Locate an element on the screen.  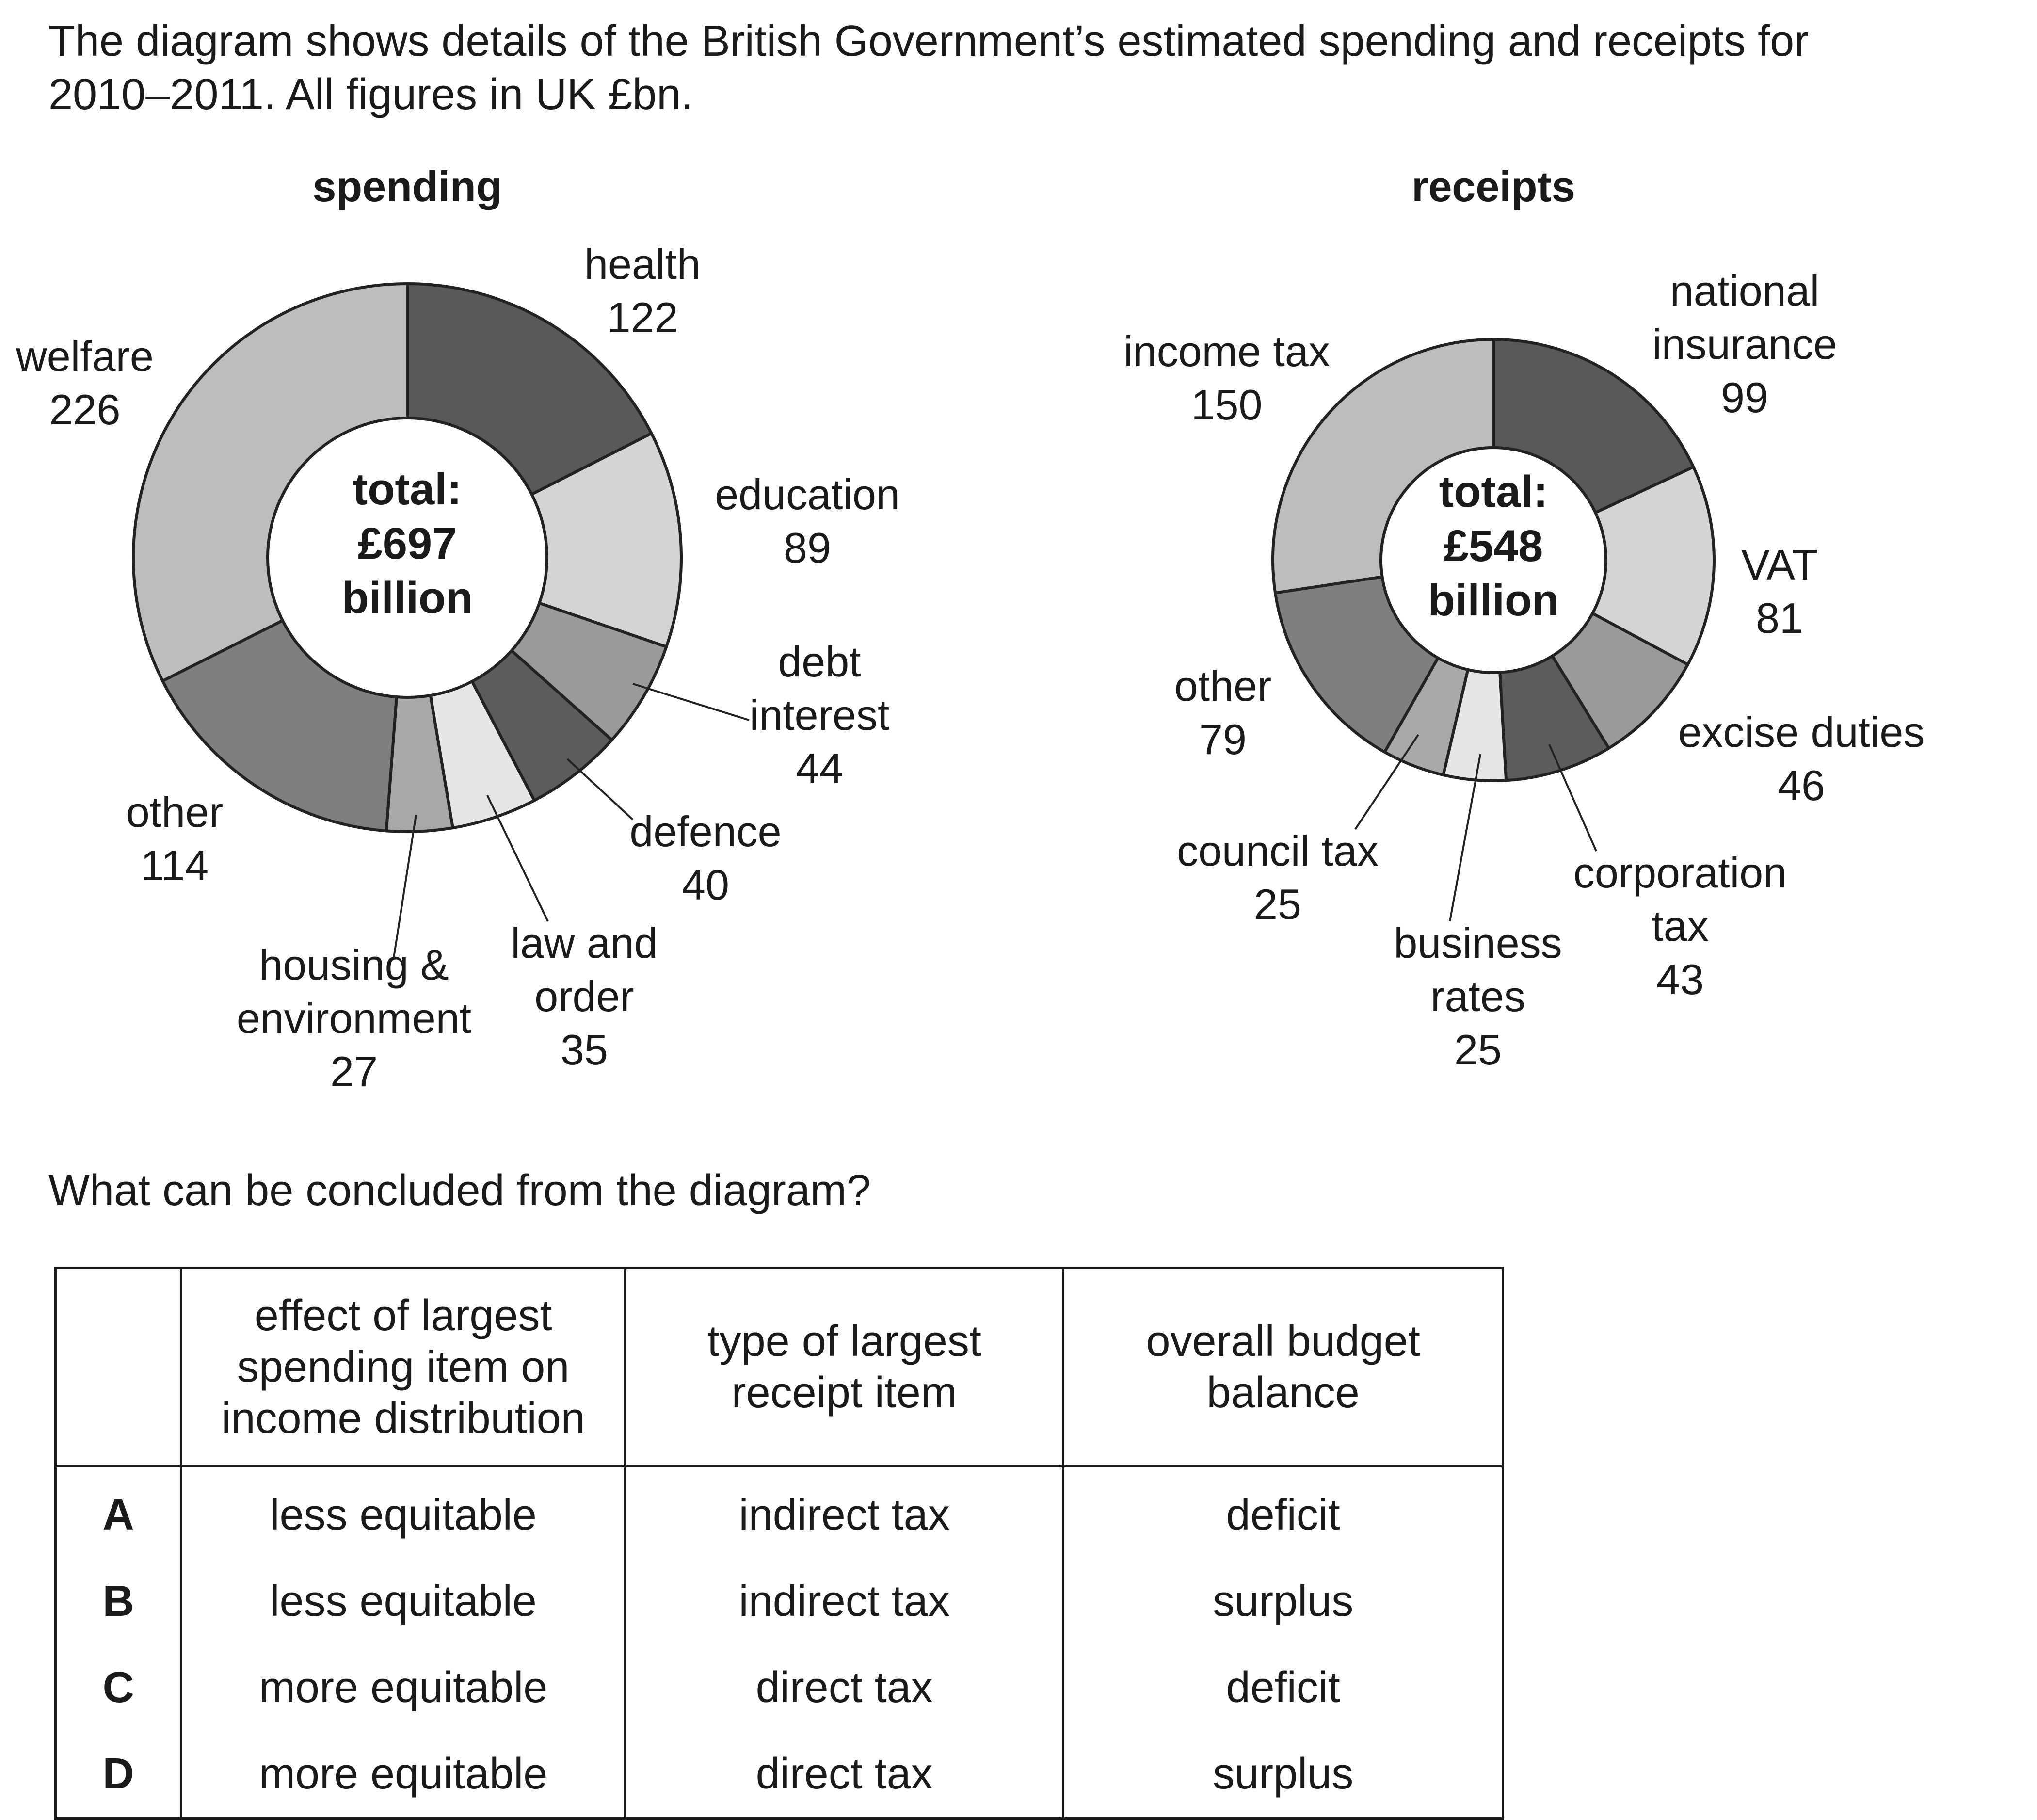
spending-slice-other is located at coordinates (279, 726).